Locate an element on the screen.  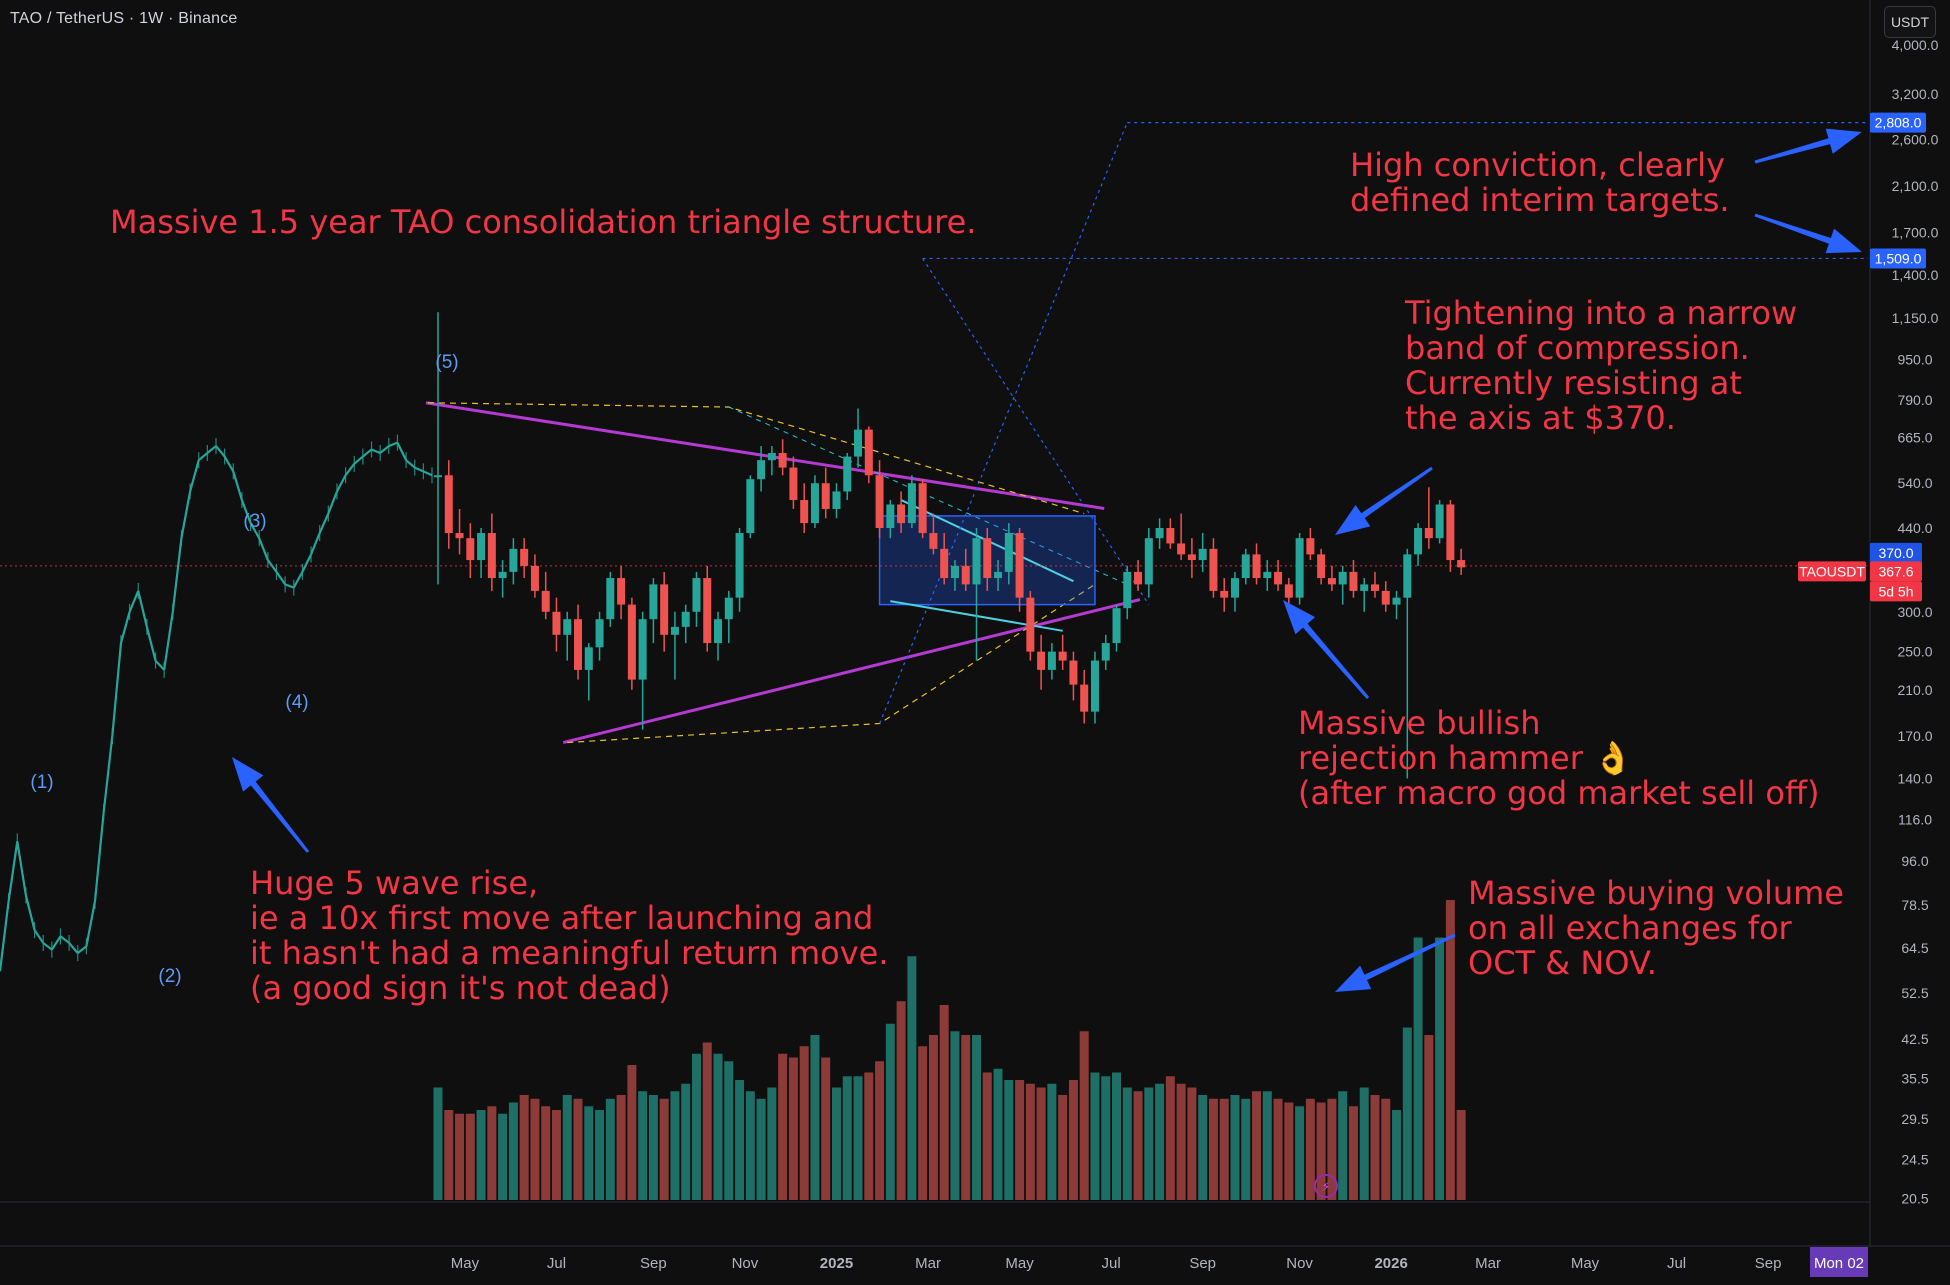
tag-countdown-bg is located at coordinates (1896, 591).